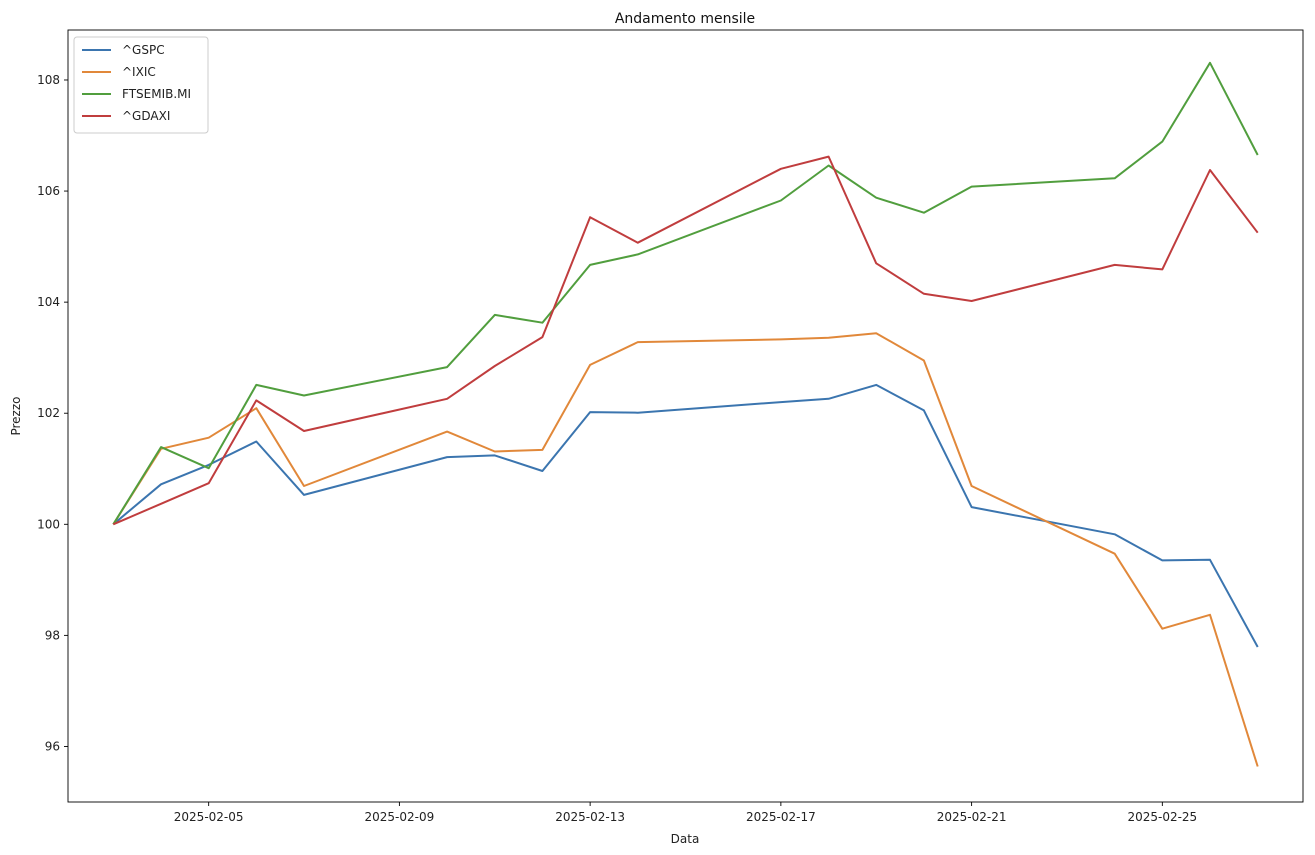  Describe the element at coordinates (590, 817) in the screenshot. I see `x-tick-label: 2025-02-13` at that location.